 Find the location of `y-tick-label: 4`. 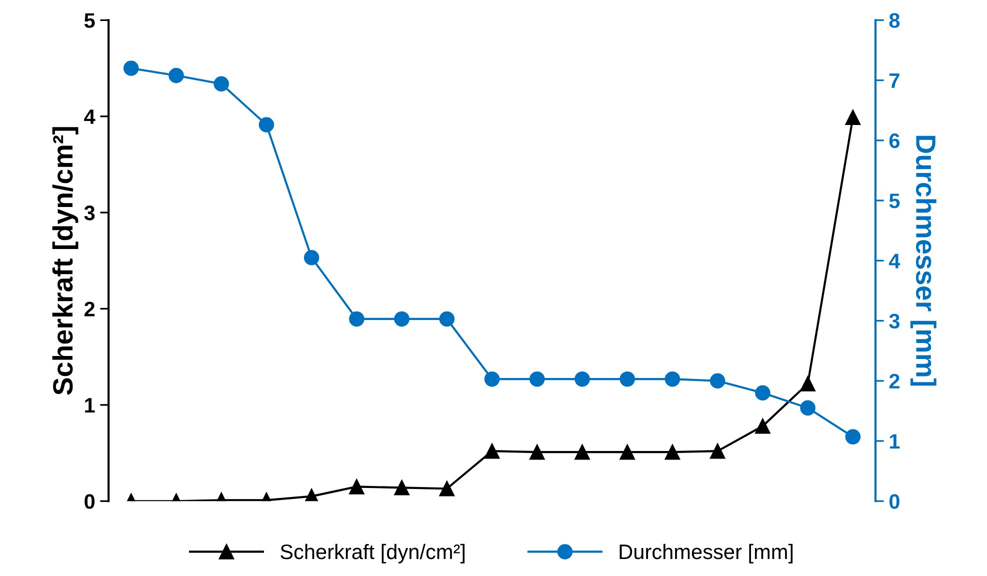

y-tick-label: 4 is located at coordinates (90, 117).